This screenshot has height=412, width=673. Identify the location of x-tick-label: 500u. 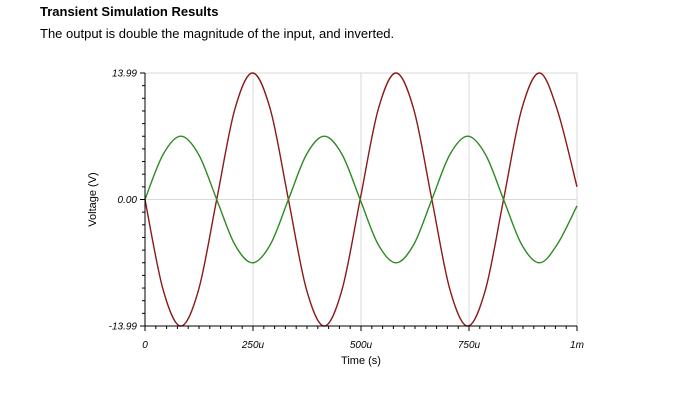
(361, 345).